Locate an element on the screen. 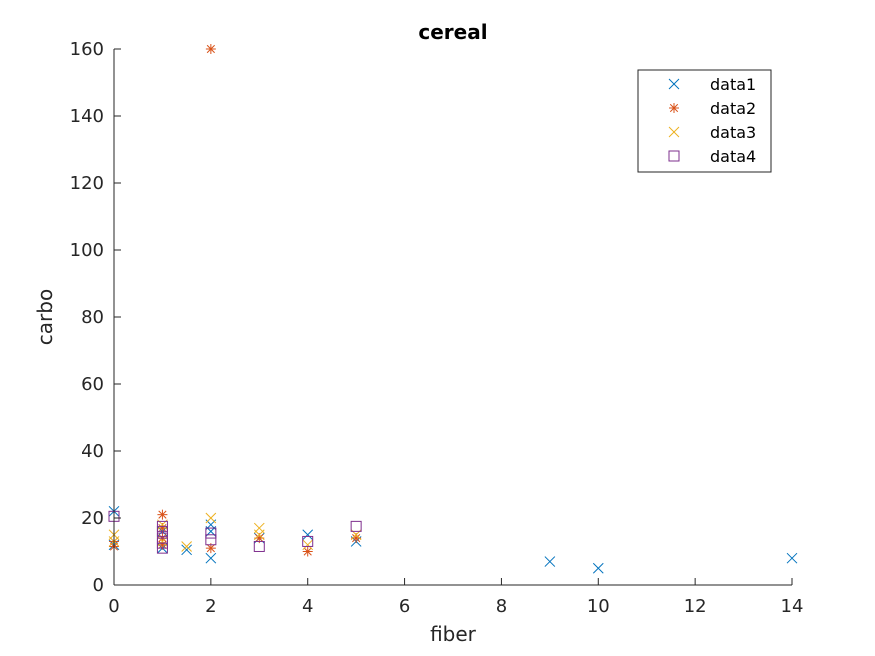  legend-entry: data2 is located at coordinates (712, 108).